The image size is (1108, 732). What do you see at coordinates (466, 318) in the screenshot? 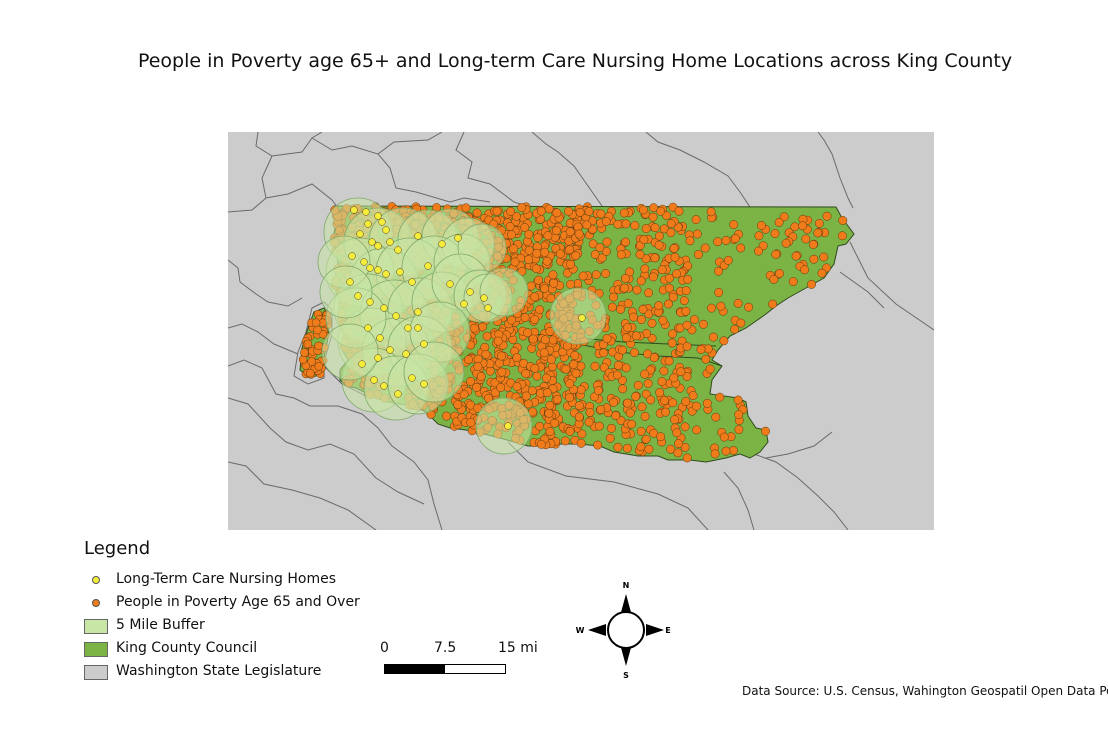
I see `nursing-home-layer` at bounding box center [466, 318].